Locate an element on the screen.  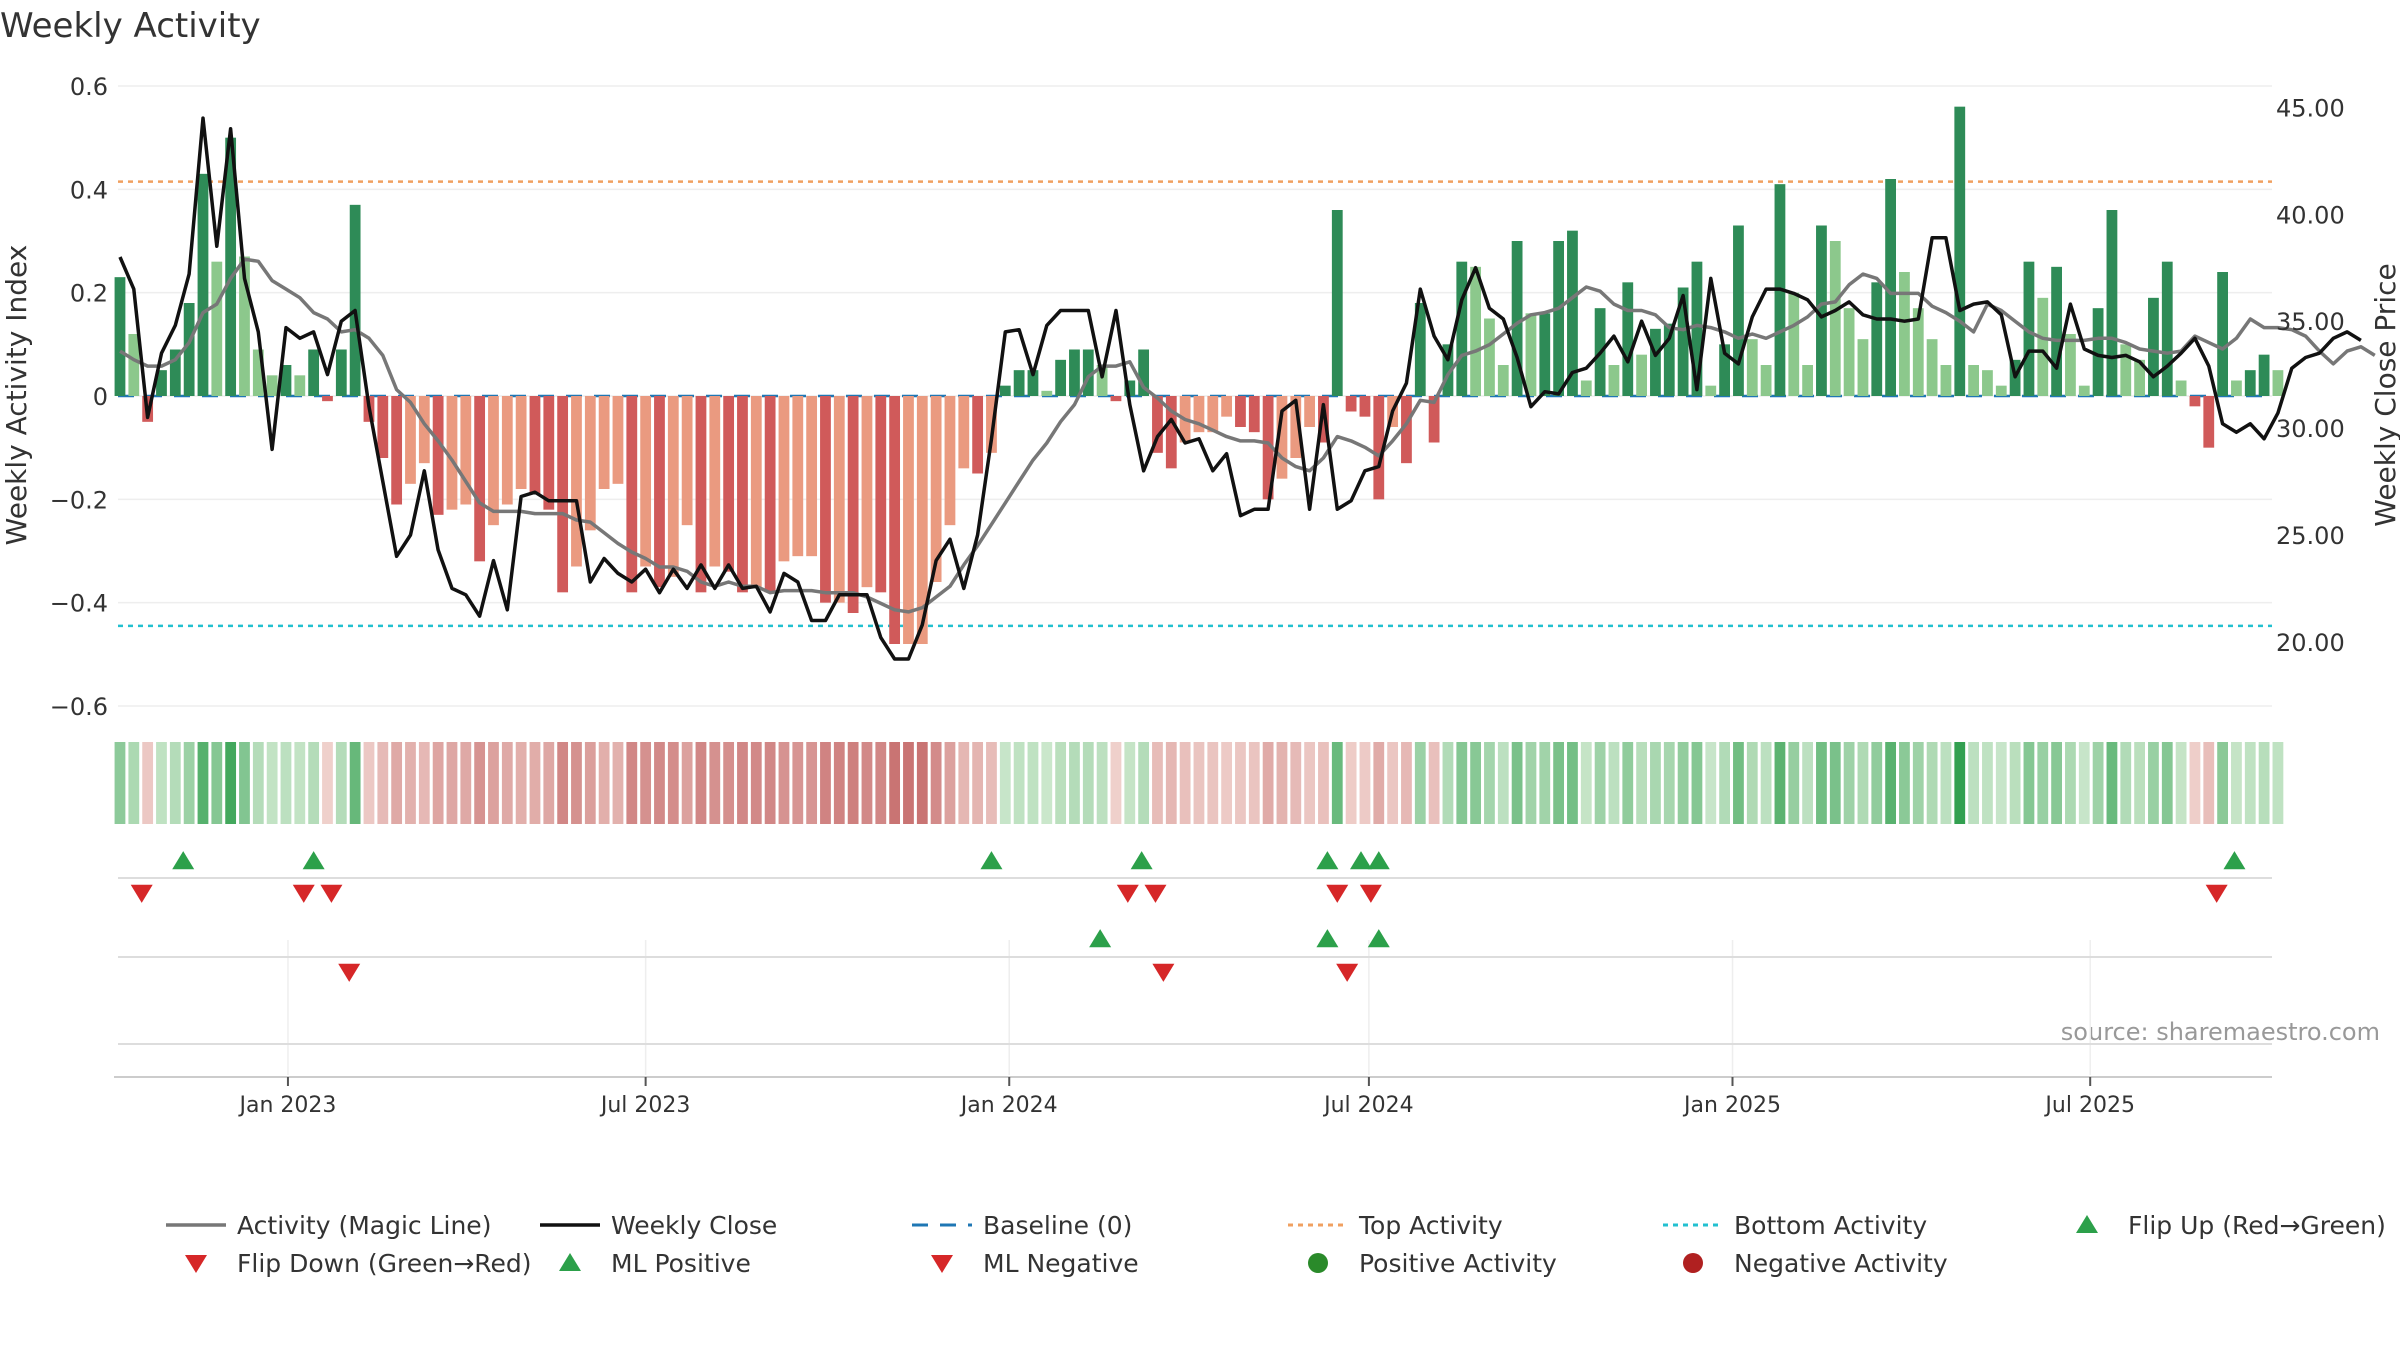
legend-item: Weekly Close is located at coordinates (658, 1225).